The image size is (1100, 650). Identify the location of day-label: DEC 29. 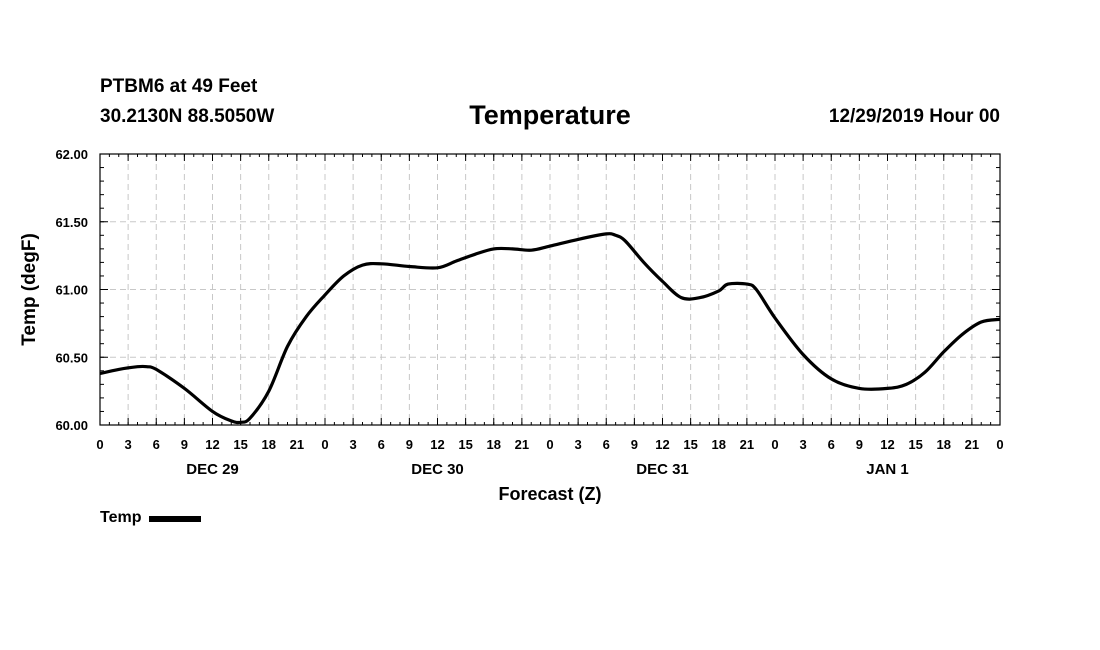
(212, 469).